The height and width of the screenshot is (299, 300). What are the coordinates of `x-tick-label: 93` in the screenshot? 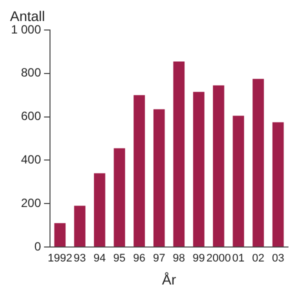 It's located at (80, 258).